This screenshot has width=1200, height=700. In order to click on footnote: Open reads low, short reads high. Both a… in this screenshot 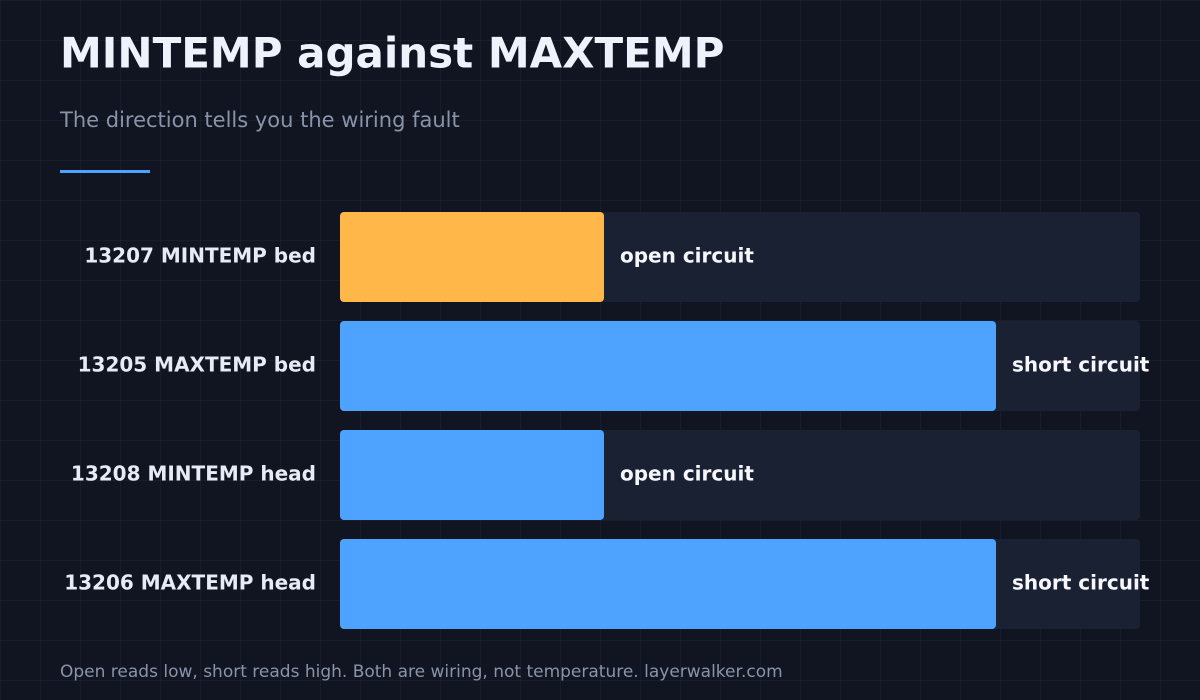, I will do `click(421, 672)`.